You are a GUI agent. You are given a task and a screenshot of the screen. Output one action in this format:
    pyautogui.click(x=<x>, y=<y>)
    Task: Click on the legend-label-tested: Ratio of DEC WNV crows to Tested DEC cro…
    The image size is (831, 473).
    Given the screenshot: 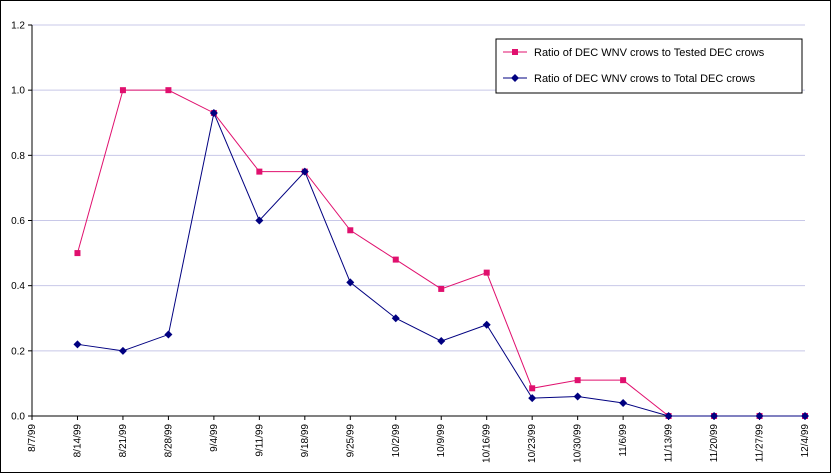 What is the action you would take?
    pyautogui.click(x=649, y=53)
    